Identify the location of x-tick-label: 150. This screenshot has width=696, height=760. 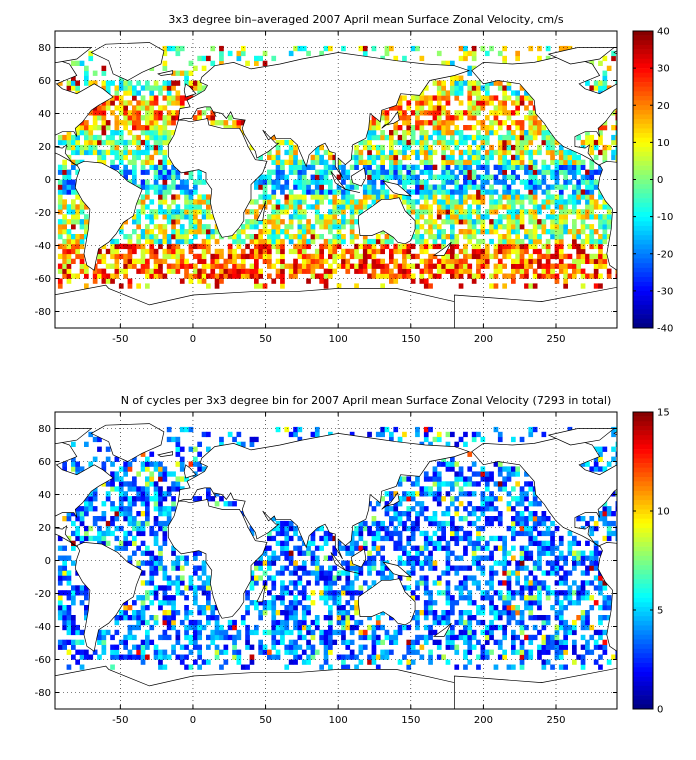
(410, 339).